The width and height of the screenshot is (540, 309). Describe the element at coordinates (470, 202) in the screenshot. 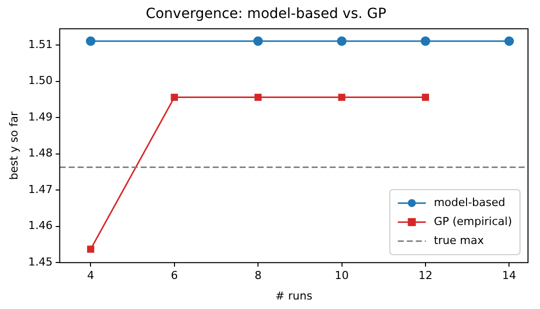

I see `legend-label: model-based` at that location.